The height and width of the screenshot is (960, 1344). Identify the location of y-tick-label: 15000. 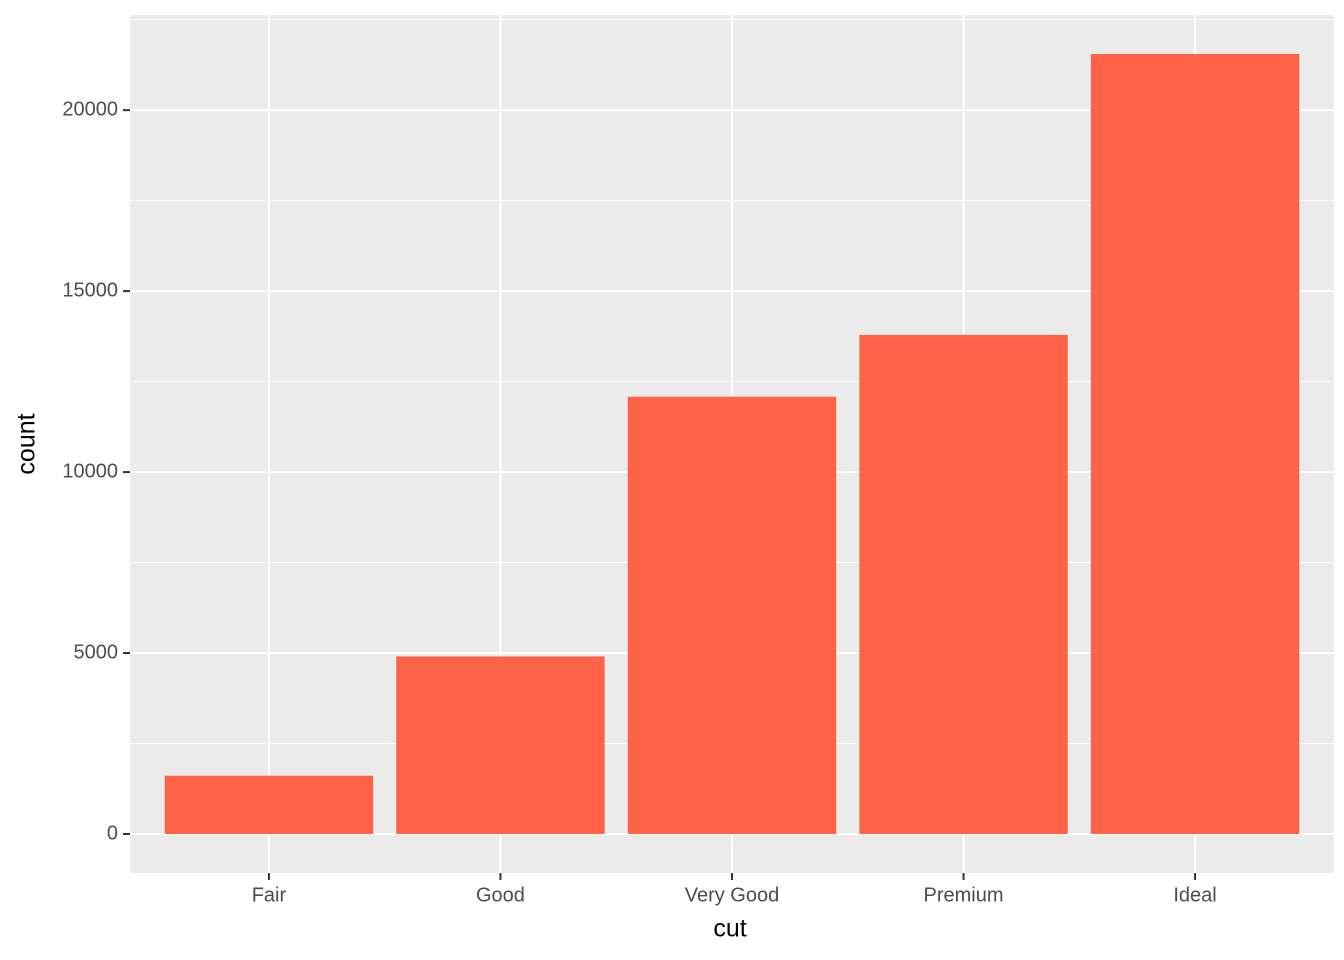
(90, 290).